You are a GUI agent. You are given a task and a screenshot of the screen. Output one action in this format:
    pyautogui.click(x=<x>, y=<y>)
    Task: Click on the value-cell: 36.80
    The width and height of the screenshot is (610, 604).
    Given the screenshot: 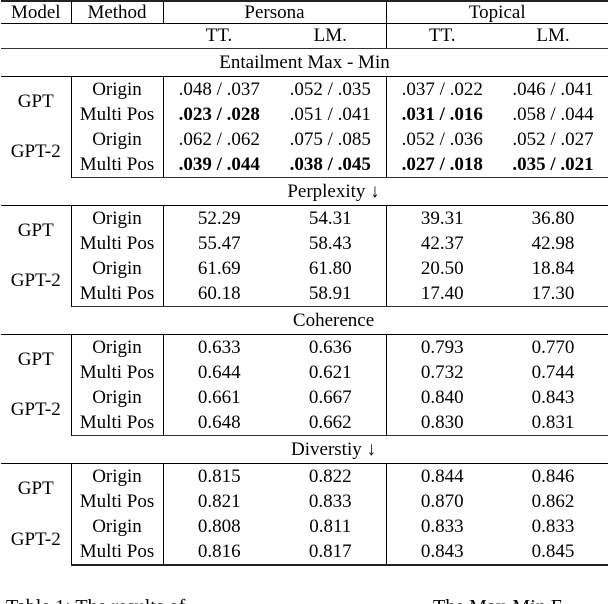 What is the action you would take?
    pyautogui.click(x=553, y=218)
    